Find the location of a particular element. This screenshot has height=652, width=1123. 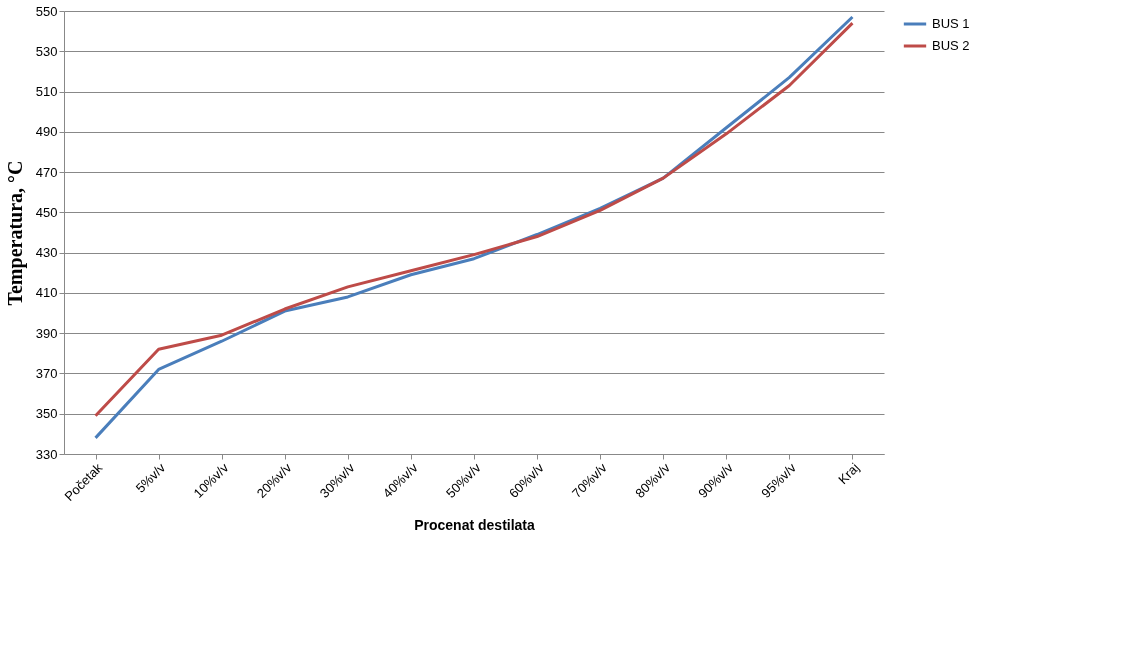

y-tick-label: 510 is located at coordinates (46, 92).